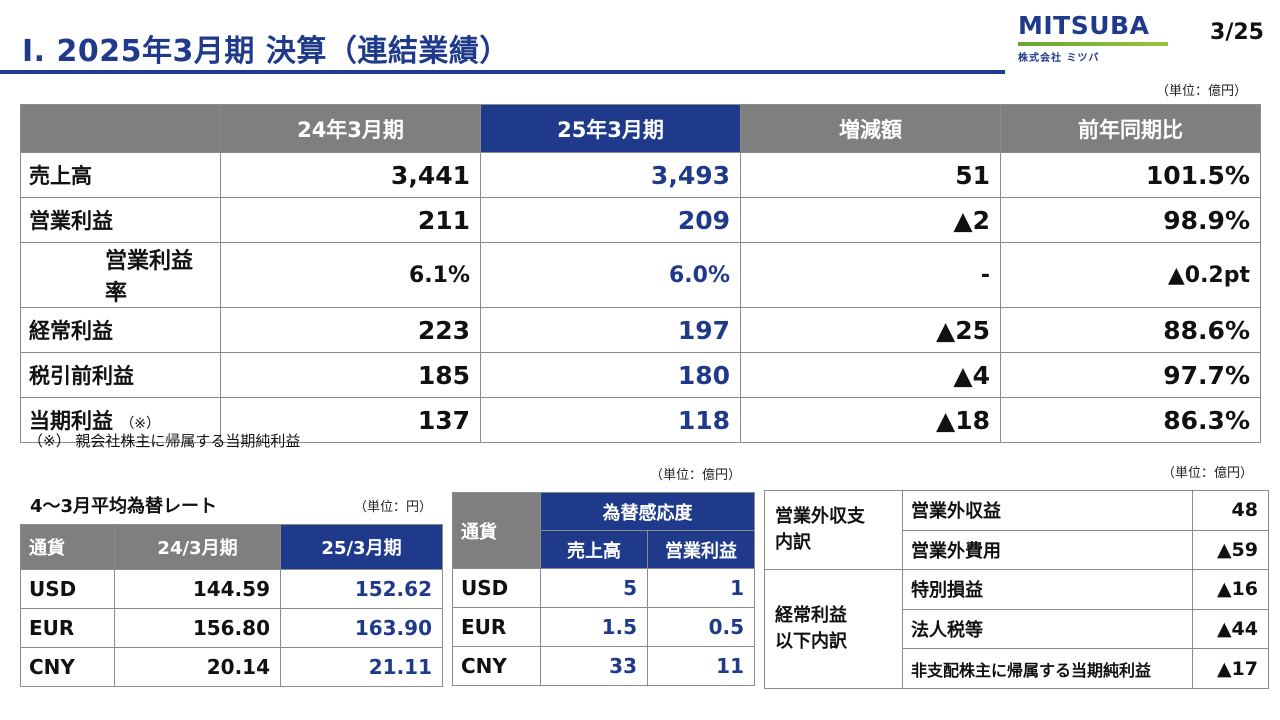 The image size is (1280, 720). Describe the element at coordinates (870, 220) in the screenshot. I see `cell-change: ▲2` at that location.